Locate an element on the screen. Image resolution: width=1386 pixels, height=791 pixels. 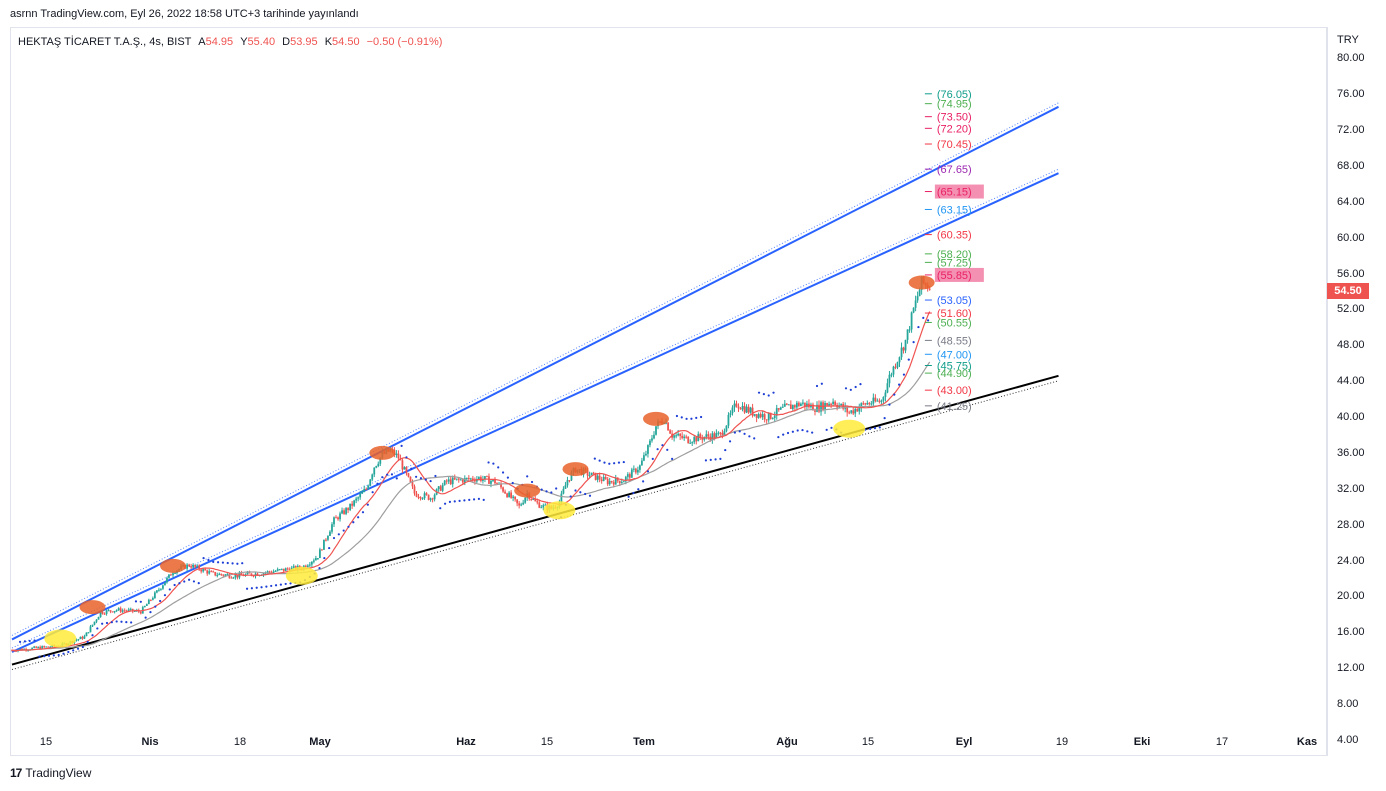
high-label: Y is located at coordinates (244, 42).